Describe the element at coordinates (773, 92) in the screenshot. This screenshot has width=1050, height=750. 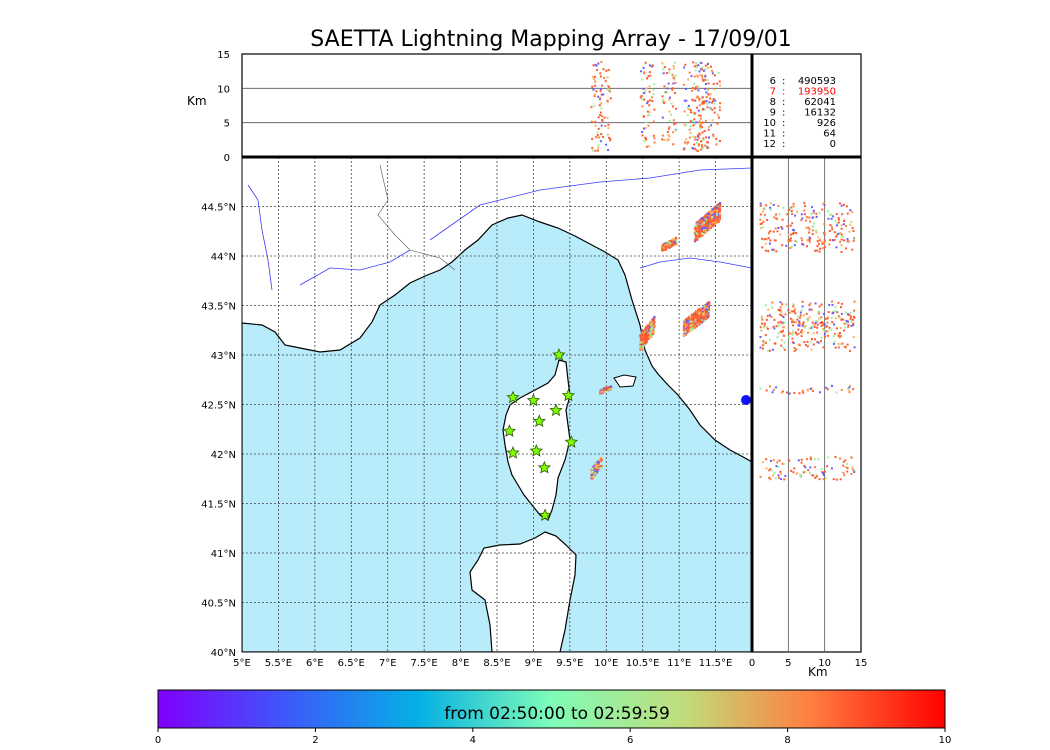
I see `stats-station-count: 7` at that location.